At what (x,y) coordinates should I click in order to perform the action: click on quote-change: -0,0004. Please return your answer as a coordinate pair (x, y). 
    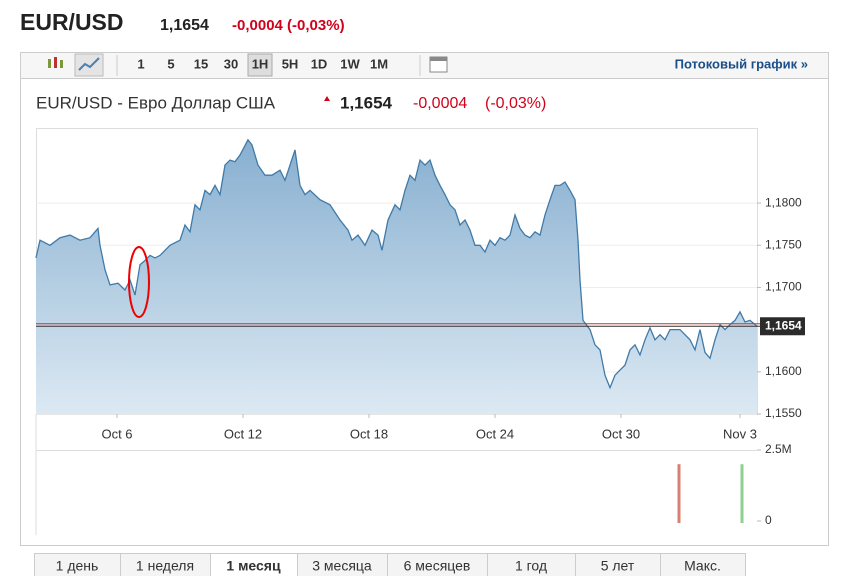
    Looking at the image, I should click on (440, 103).